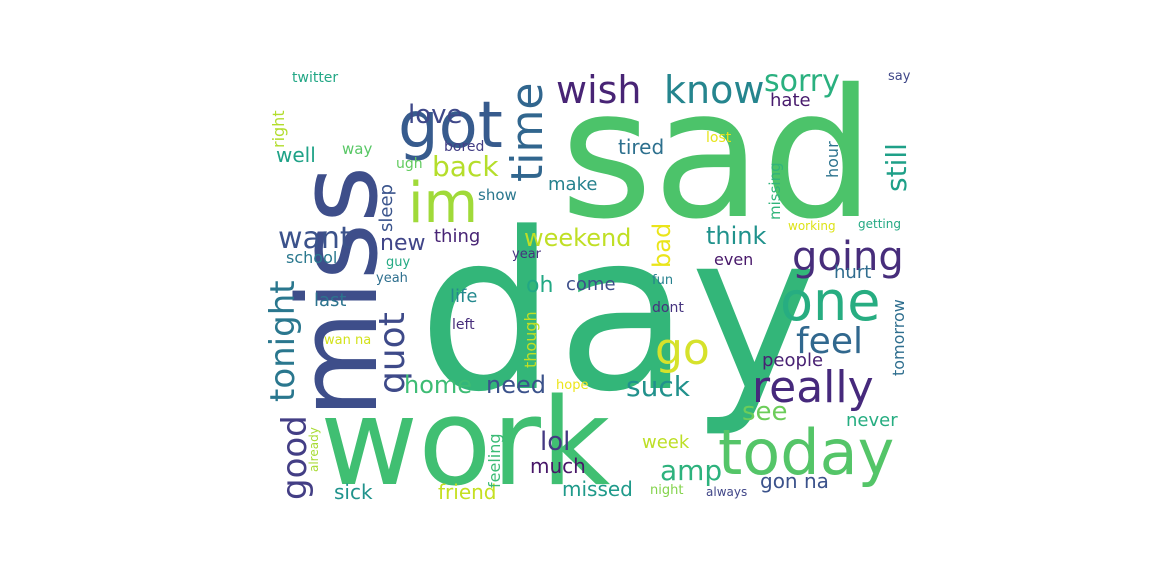 This screenshot has height=576, width=1152. What do you see at coordinates (409, 164) in the screenshot?
I see `word-ugh: ugh` at bounding box center [409, 164].